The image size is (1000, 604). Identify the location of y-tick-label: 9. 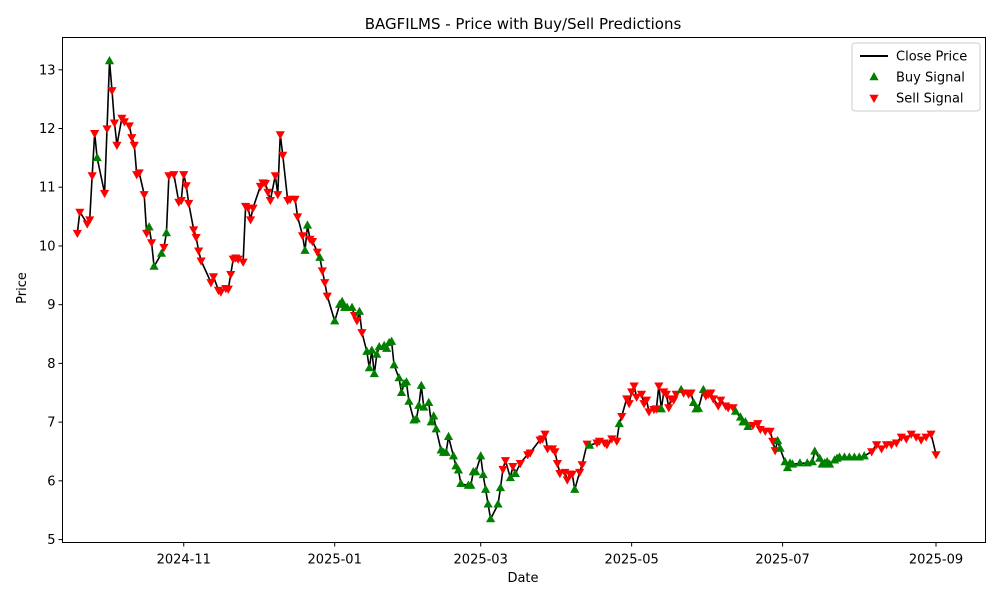
(51, 305).